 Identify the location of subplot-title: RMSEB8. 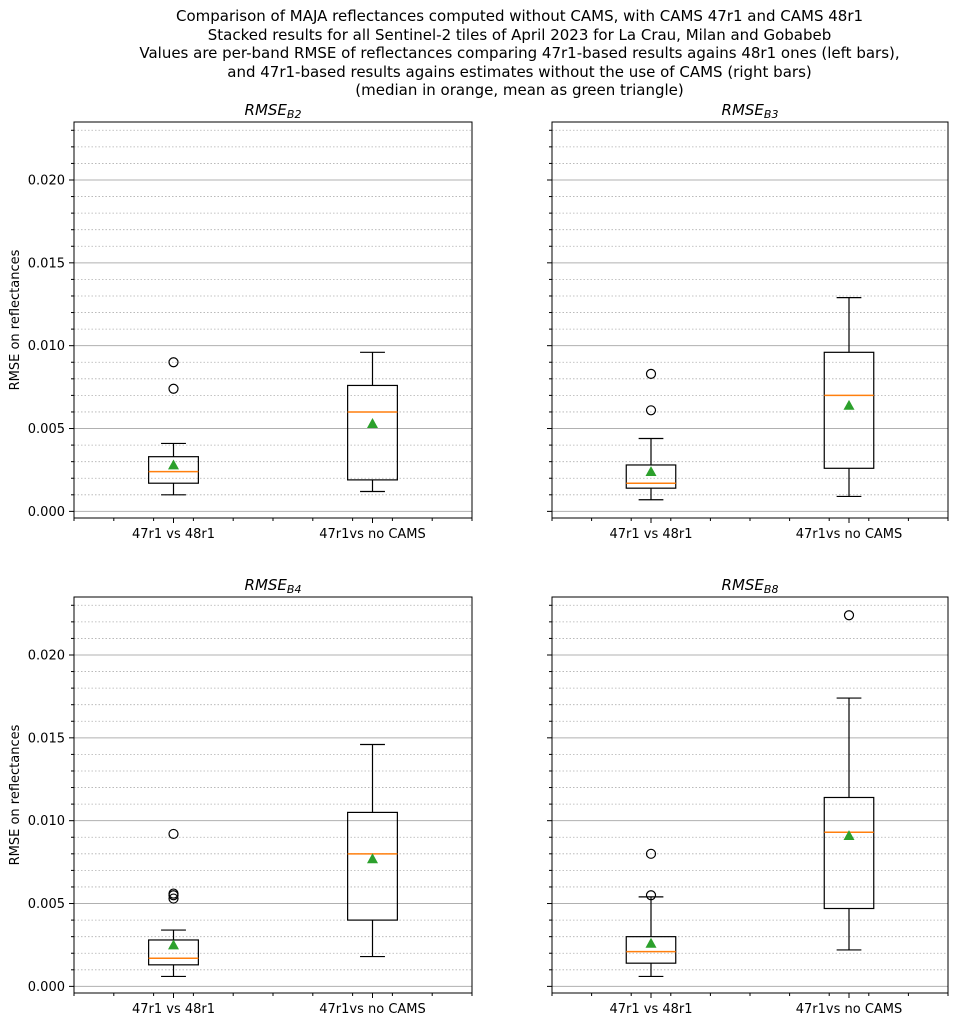
(750, 586).